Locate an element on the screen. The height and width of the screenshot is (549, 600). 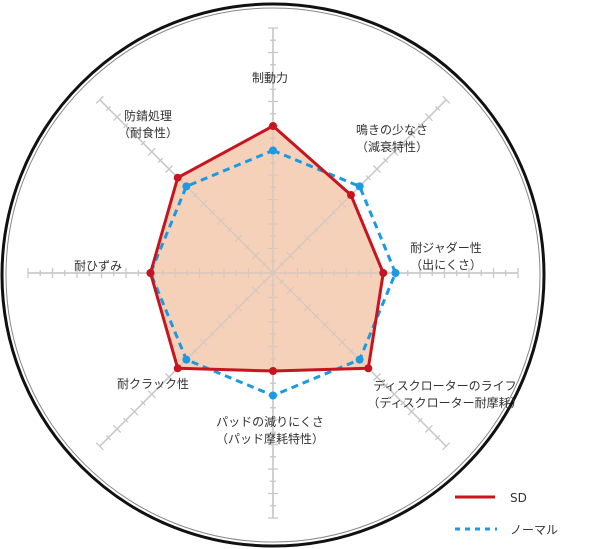
legend: SD ノーマル is located at coordinates (506, 514).